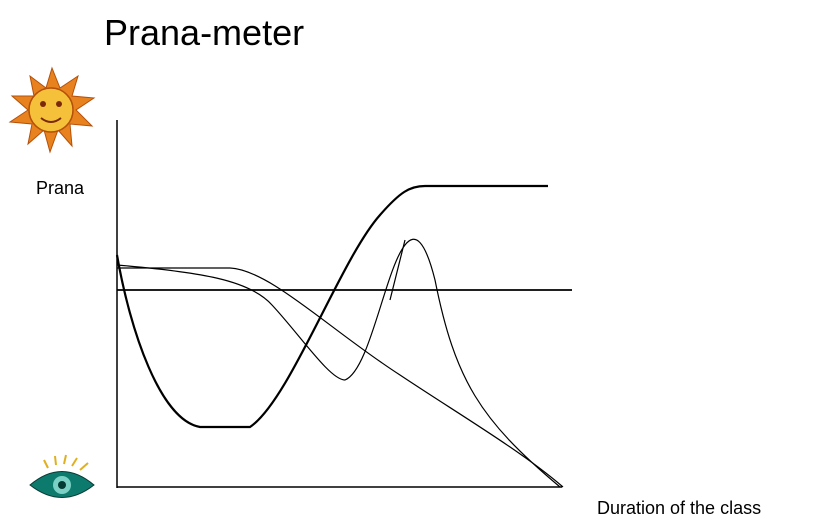 Image resolution: width=823 pixels, height=525 pixels. Describe the element at coordinates (397, 270) in the screenshot. I see `curve-spike` at that location.